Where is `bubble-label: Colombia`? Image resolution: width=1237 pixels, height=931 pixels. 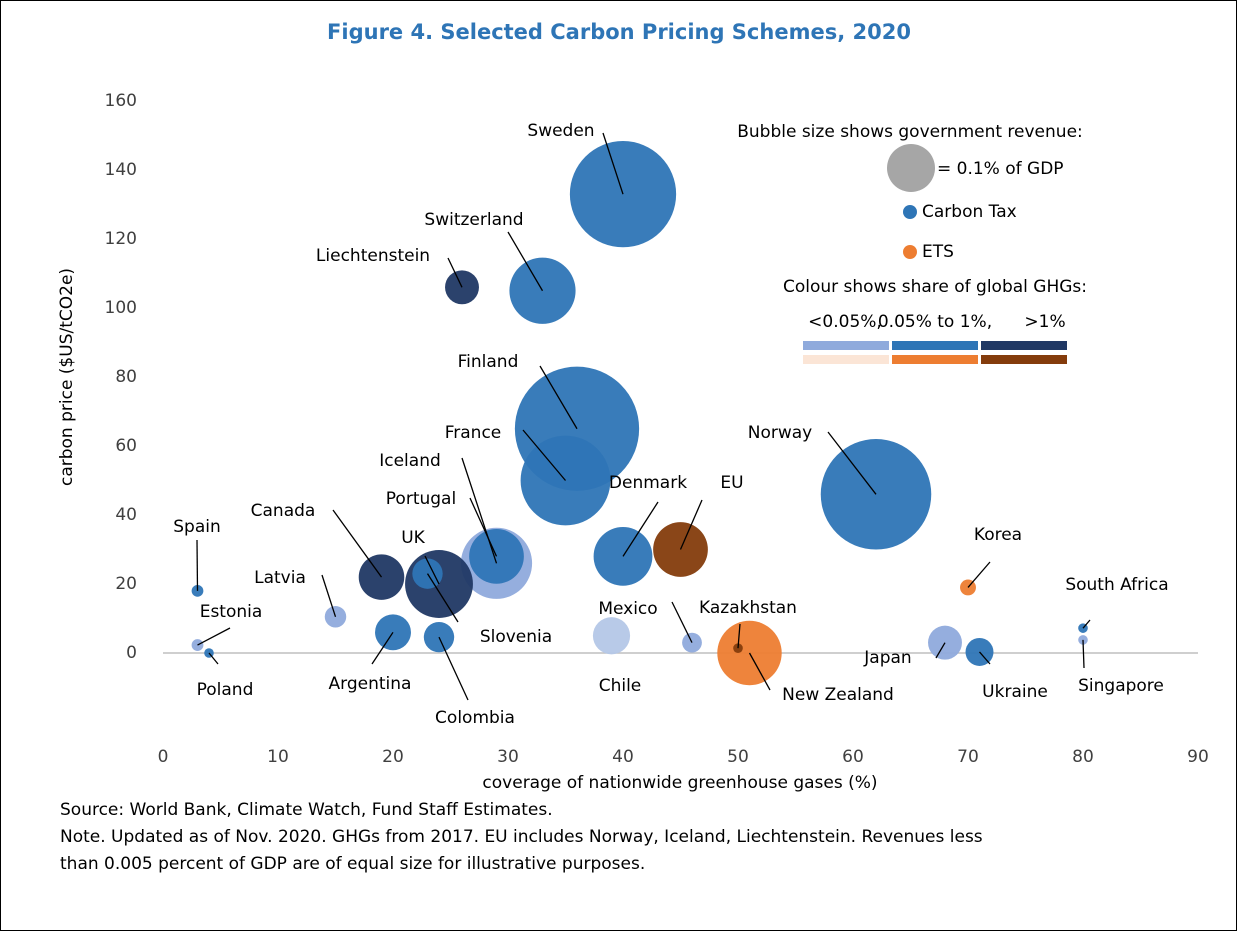 bubble-label: Colombia is located at coordinates (475, 718).